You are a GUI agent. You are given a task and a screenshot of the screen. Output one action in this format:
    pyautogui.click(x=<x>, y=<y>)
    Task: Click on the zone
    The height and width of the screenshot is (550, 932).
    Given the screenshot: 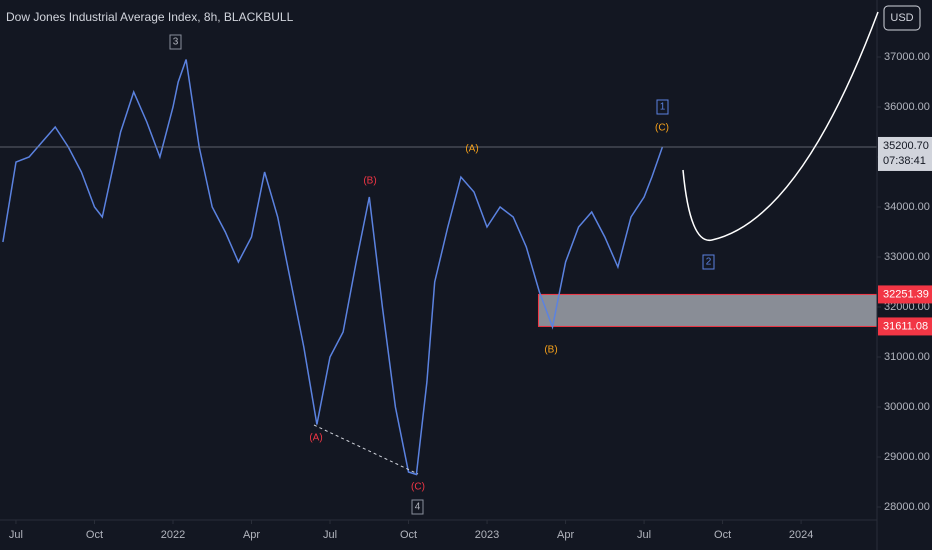 What is the action you would take?
    pyautogui.click(x=707, y=310)
    